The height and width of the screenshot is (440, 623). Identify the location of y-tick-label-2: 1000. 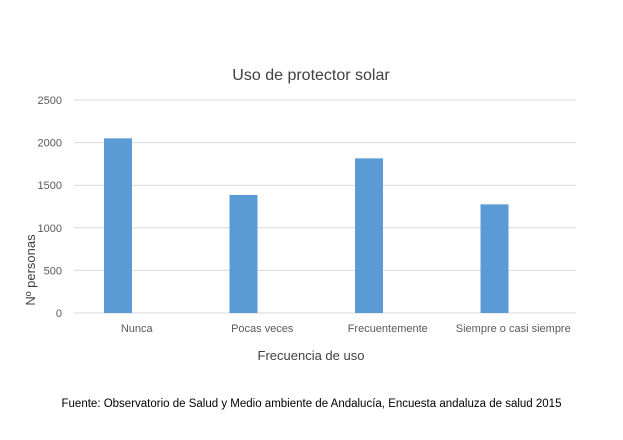
(50, 229).